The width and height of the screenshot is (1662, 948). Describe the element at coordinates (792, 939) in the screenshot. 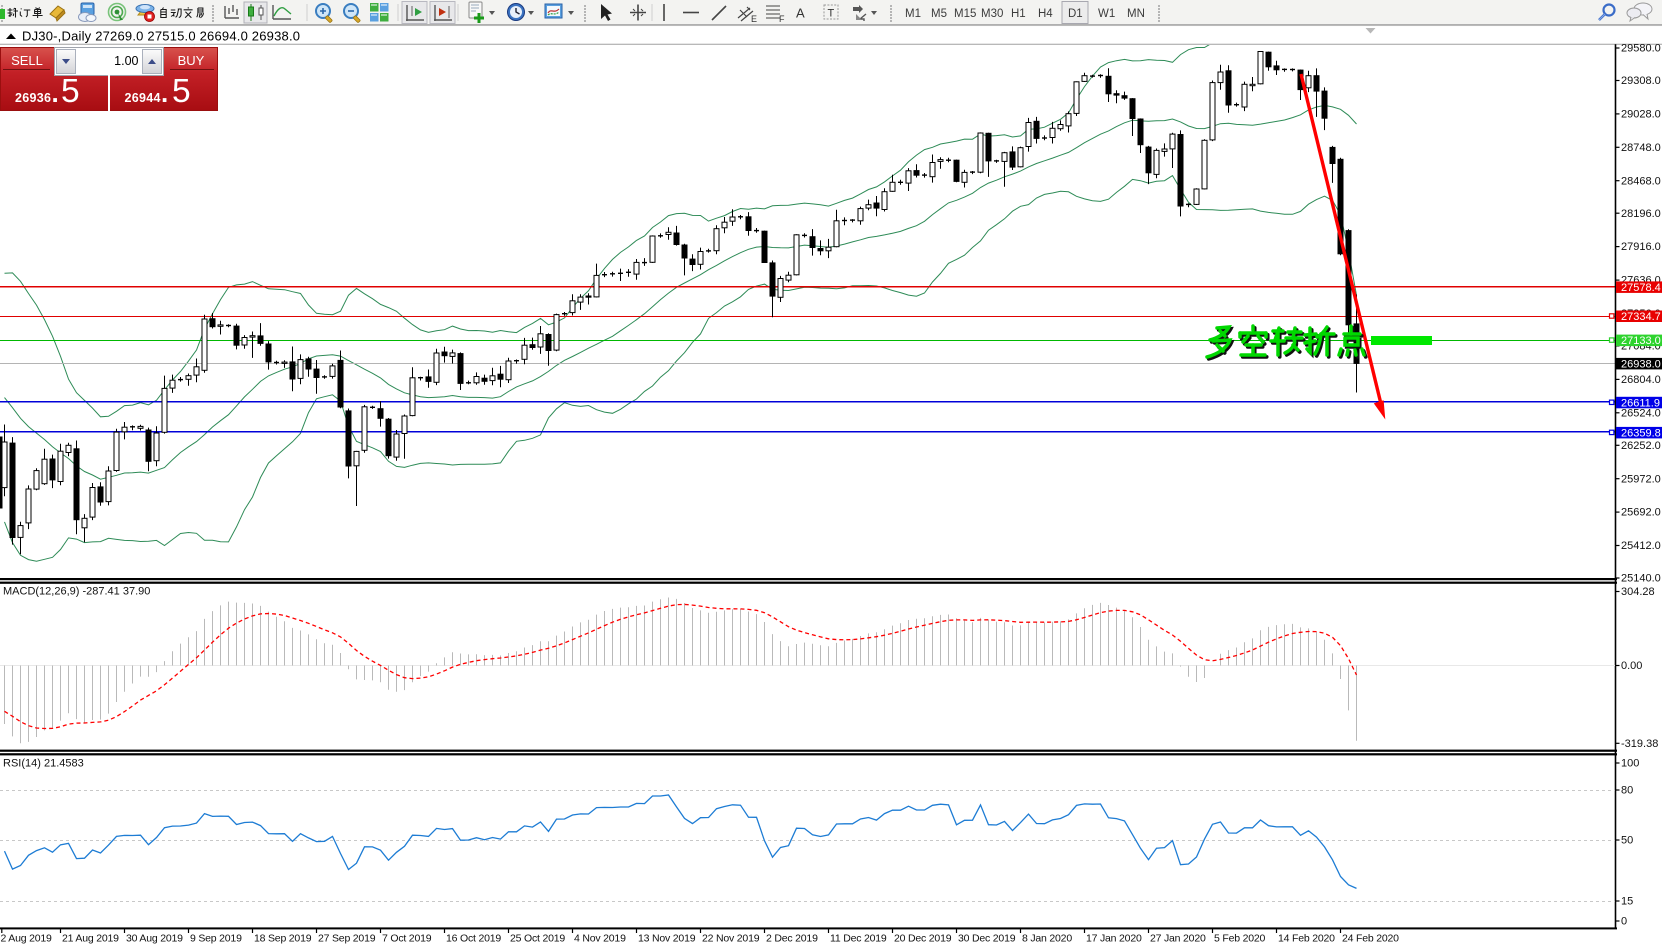

I see `svg-text: 2 Dec 2019` at that location.